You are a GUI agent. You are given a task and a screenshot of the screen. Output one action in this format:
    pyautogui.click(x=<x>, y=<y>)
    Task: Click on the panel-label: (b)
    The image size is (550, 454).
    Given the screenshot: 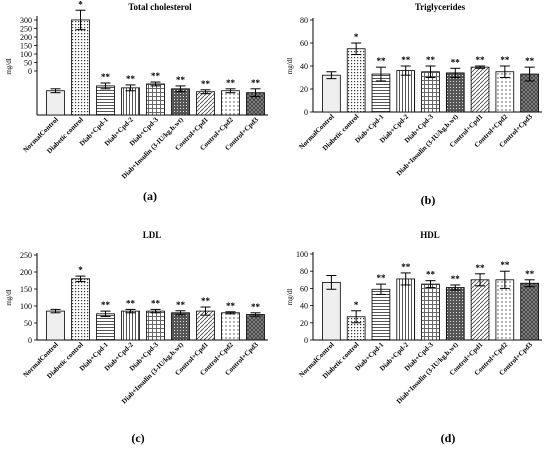 What is the action you would take?
    pyautogui.click(x=428, y=200)
    